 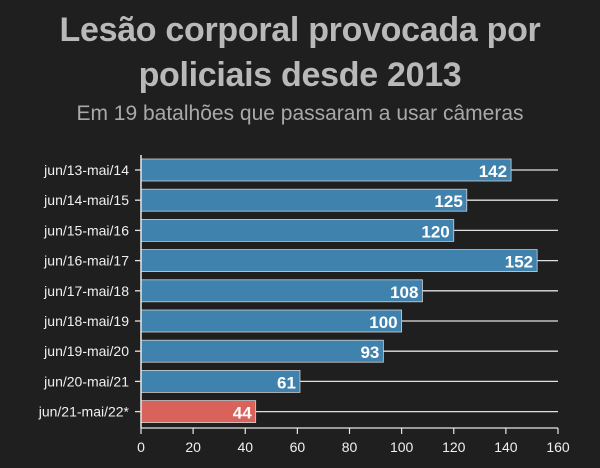 What do you see at coordinates (404, 292) in the screenshot?
I see `data-label: 108` at bounding box center [404, 292].